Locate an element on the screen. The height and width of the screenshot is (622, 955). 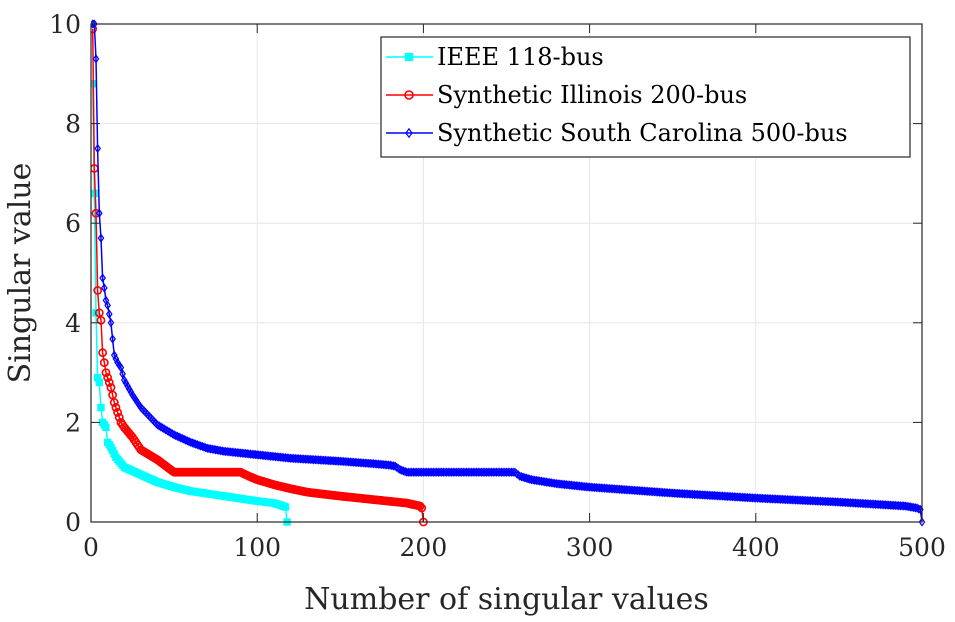
legend-label: Synthetic Illinois 200-bus is located at coordinates (592, 95).